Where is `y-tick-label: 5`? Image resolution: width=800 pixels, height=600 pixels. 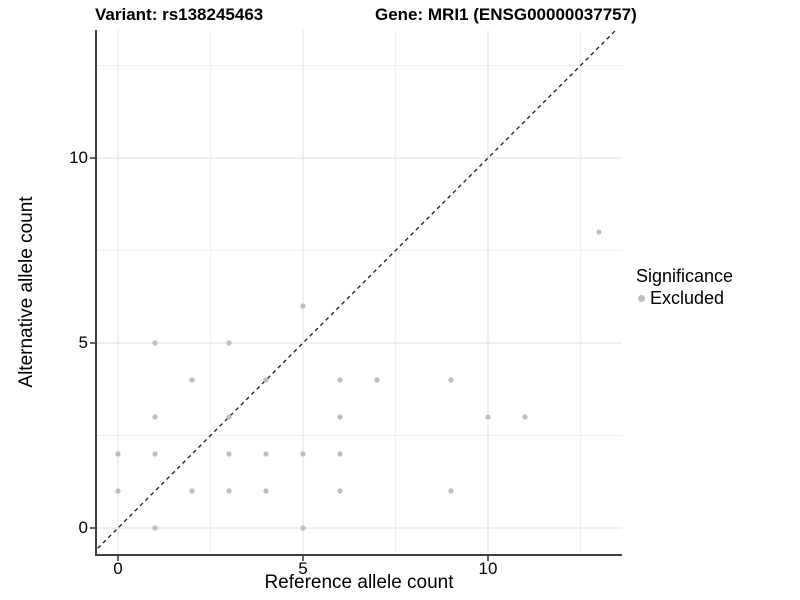 y-tick-label: 5 is located at coordinates (83, 342).